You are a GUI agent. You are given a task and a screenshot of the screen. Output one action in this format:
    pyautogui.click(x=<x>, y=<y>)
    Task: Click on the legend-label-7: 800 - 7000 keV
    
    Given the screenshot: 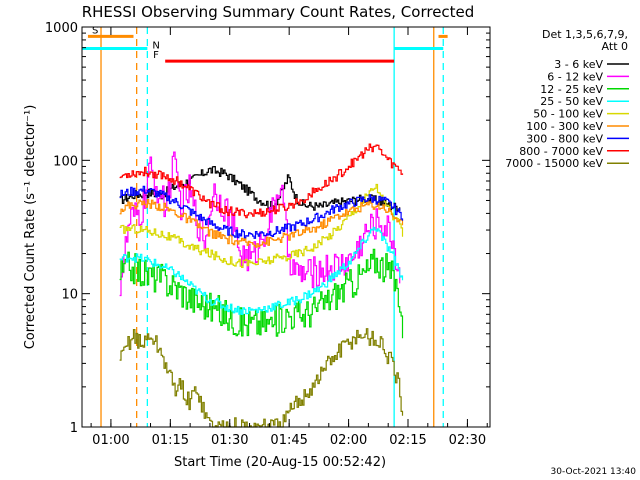 What is the action you would take?
    pyautogui.click(x=561, y=151)
    